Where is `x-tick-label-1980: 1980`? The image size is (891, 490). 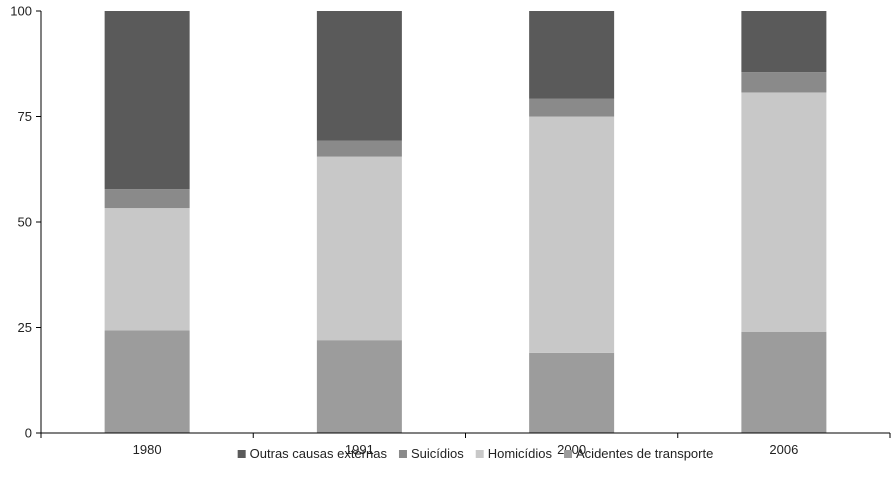 x-tick-label-1980: 1980 is located at coordinates (147, 449).